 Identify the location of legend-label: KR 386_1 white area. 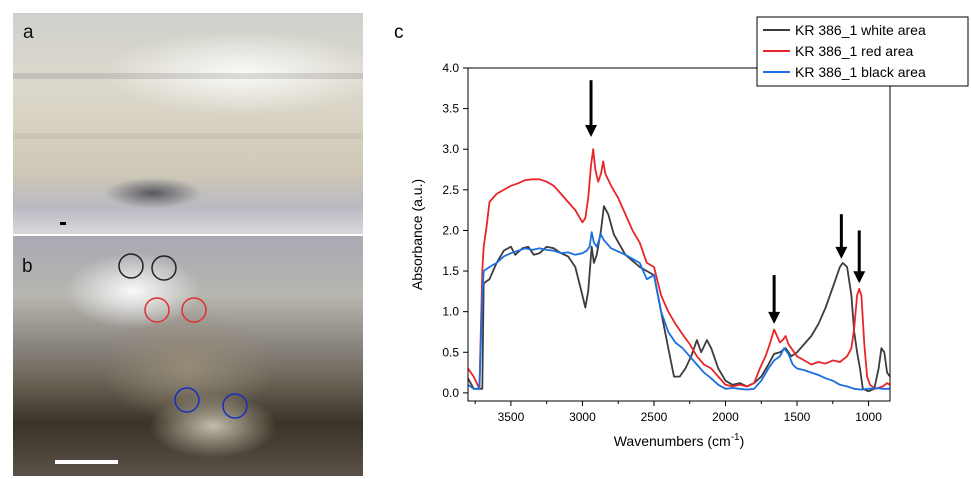
(860, 30).